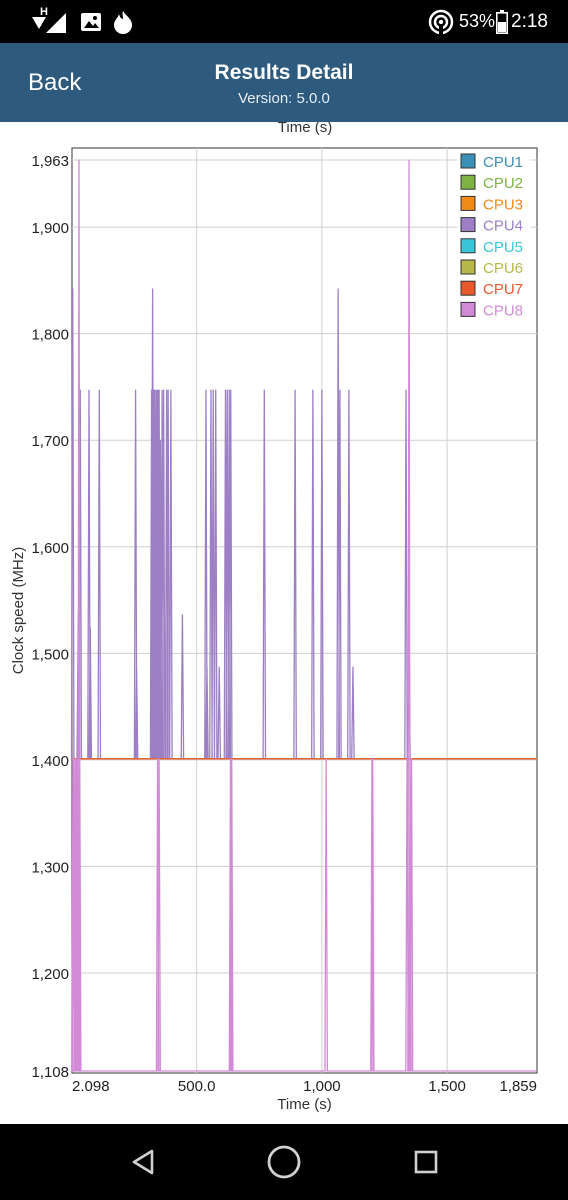 The image size is (568, 1200). I want to click on legend-label-cpu4: CPU4, so click(503, 226).